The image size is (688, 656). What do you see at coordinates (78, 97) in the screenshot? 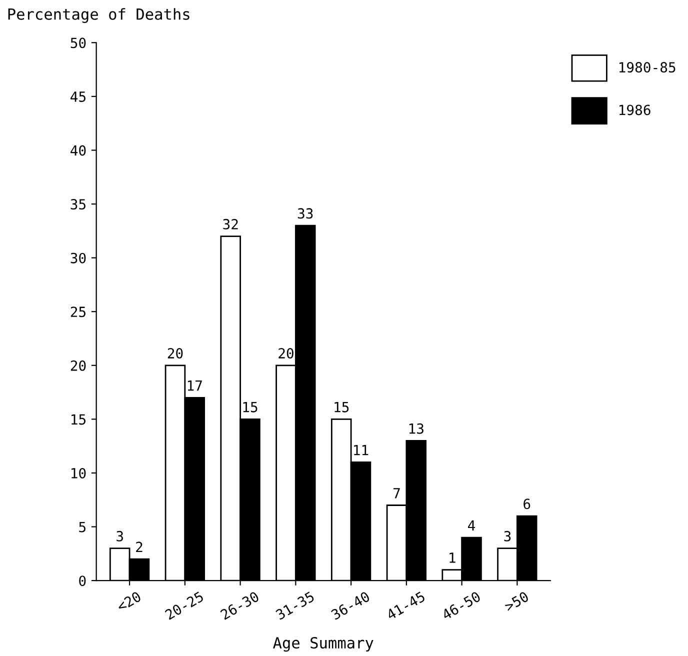
I see `y-tick-label: 45` at bounding box center [78, 97].